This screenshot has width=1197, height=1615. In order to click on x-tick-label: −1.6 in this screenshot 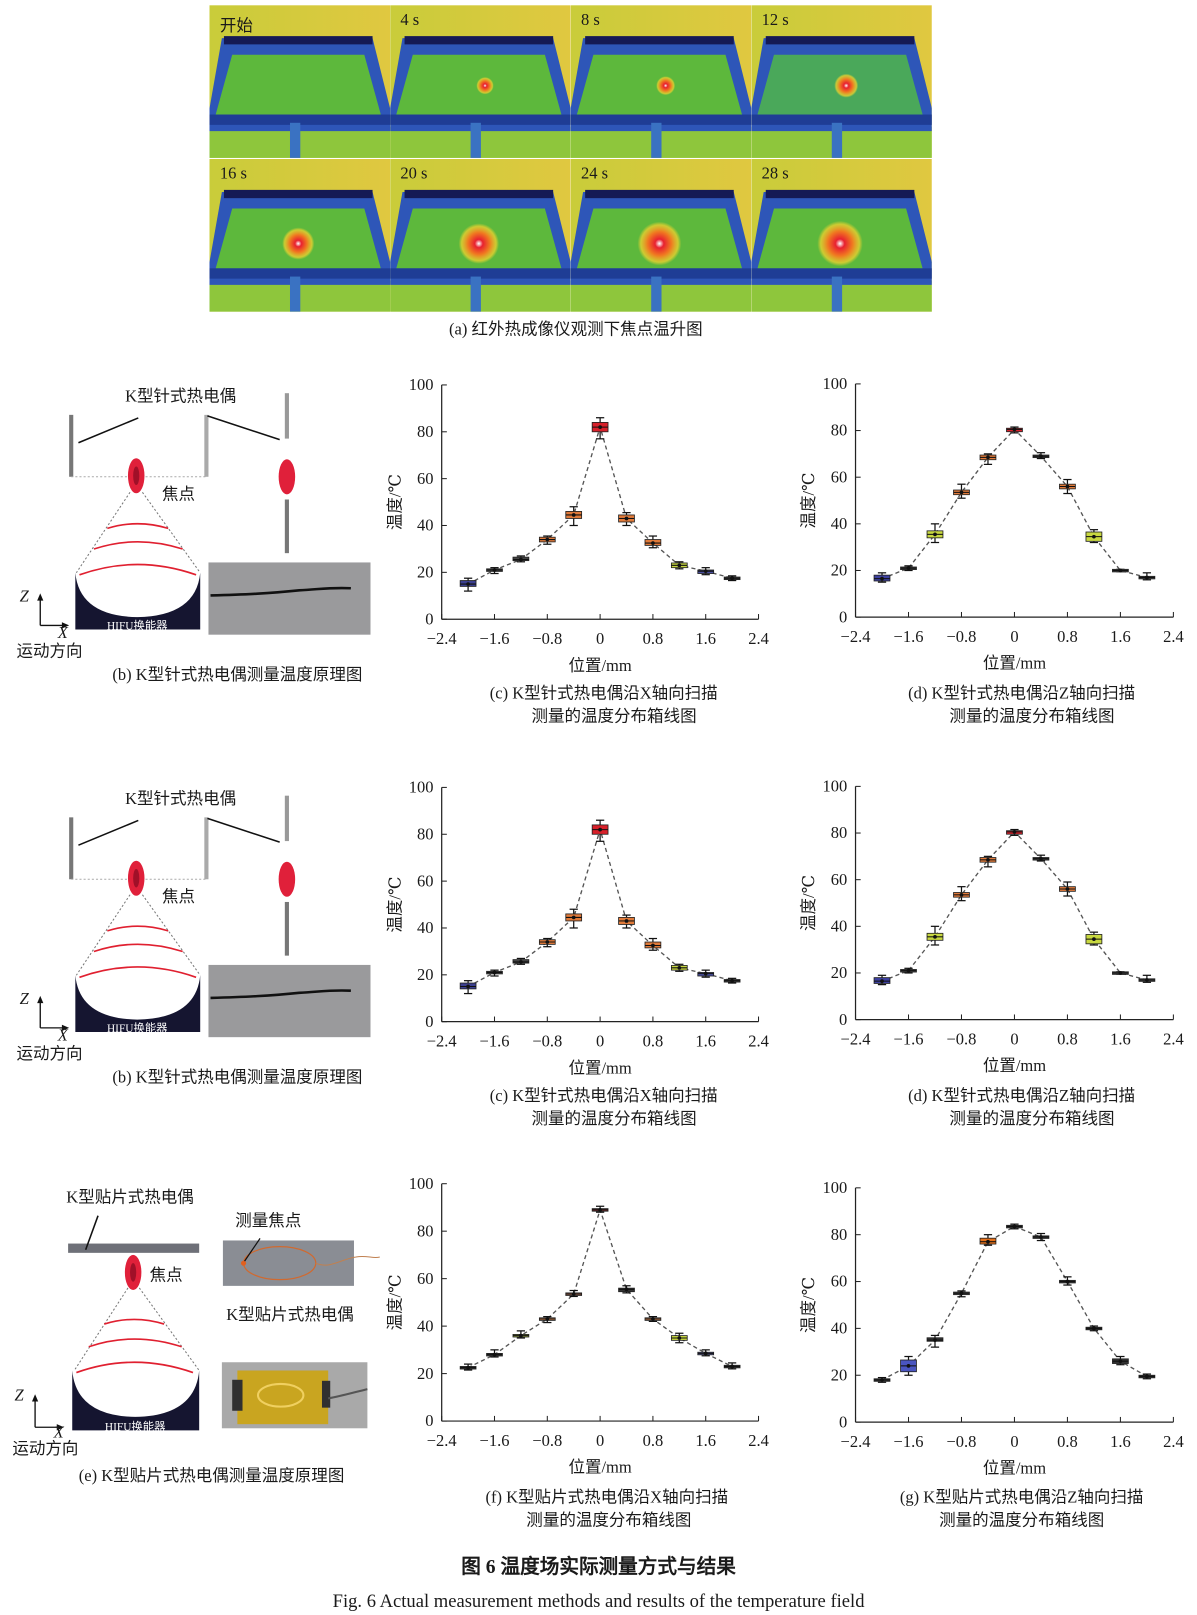, I will do `click(495, 1040)`.